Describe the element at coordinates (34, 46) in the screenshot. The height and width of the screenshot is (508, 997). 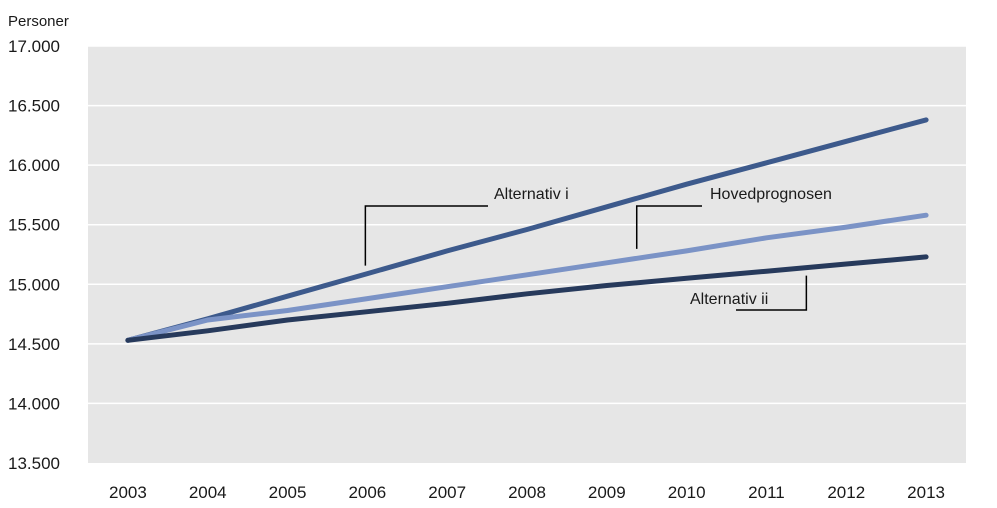
I see `y-tick-label: 17.000` at that location.